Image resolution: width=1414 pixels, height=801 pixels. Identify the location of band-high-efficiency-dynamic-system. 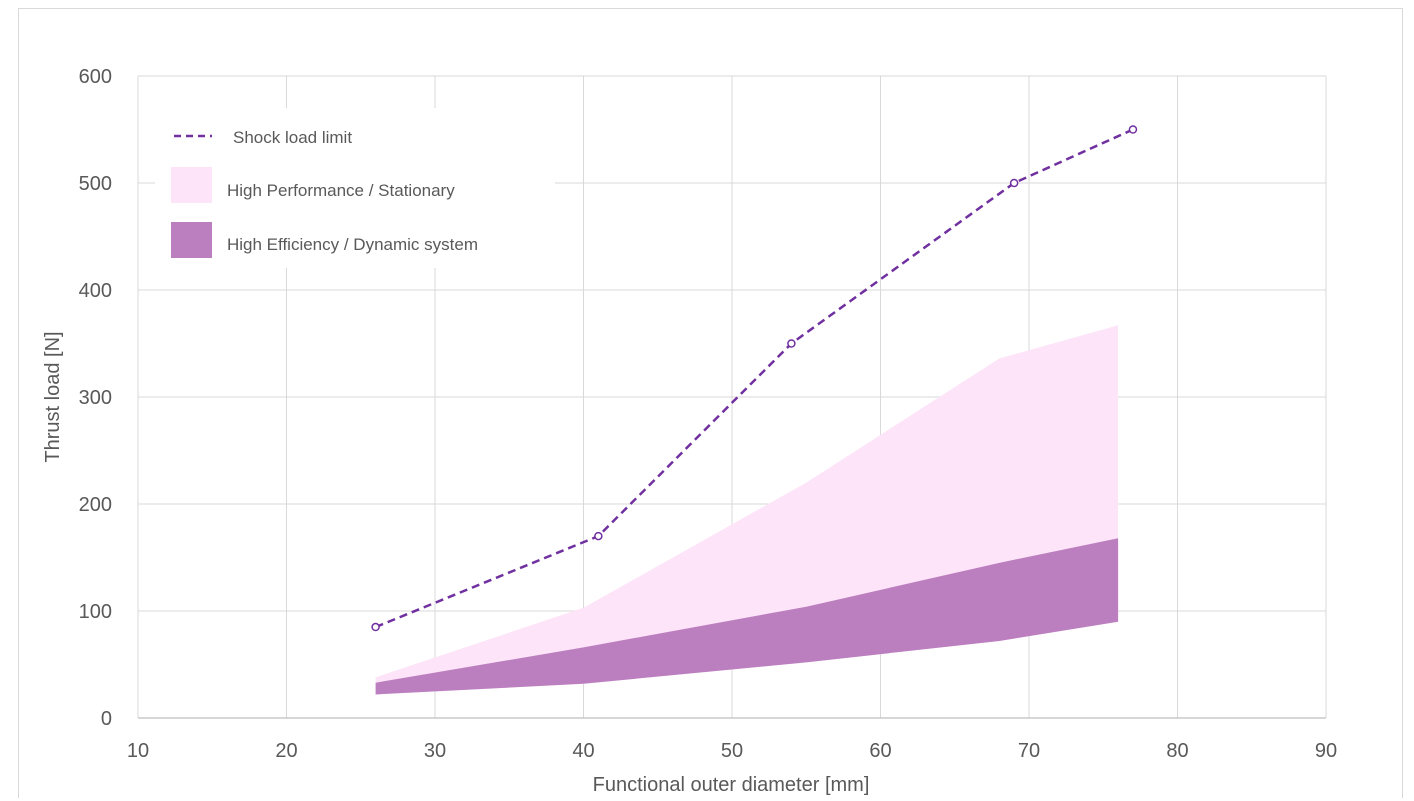
(747, 616).